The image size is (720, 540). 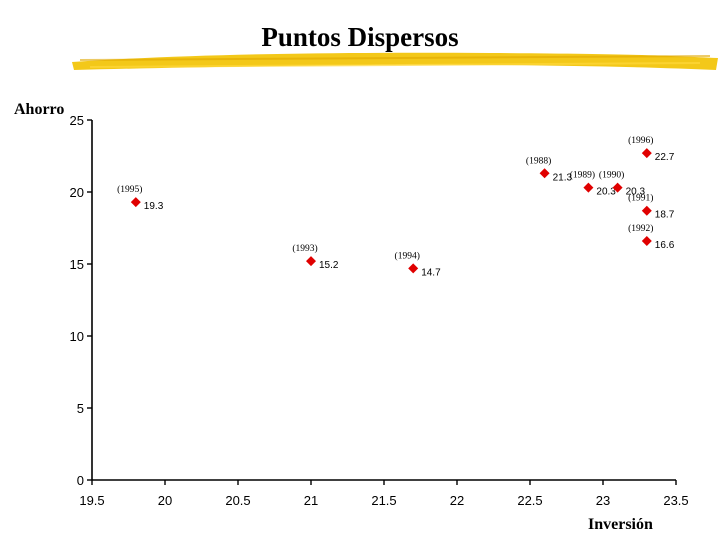 What do you see at coordinates (529, 500) in the screenshot?
I see `x-tick-label: 22.5` at bounding box center [529, 500].